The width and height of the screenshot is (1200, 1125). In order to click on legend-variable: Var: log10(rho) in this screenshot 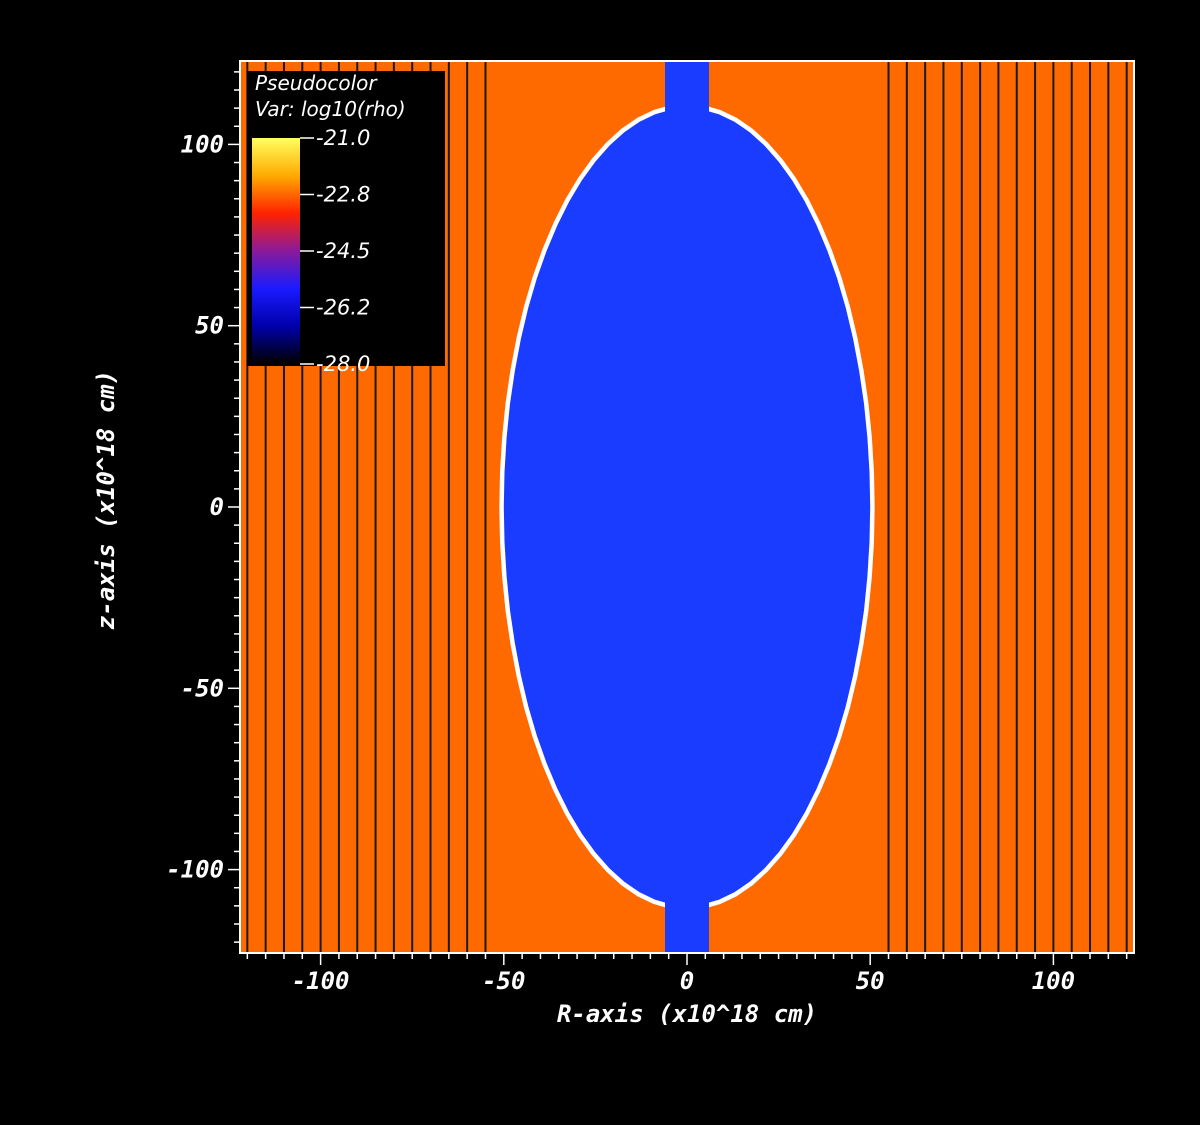, I will do `click(330, 109)`.